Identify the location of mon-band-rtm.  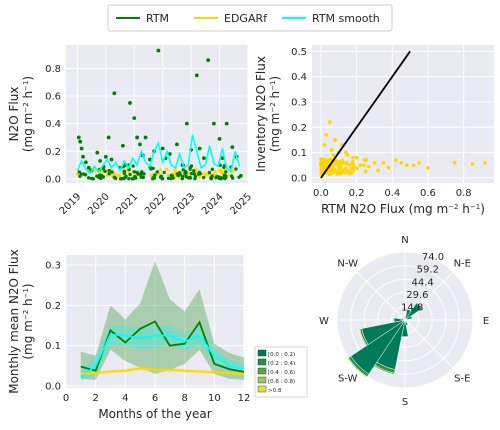
(162, 320).